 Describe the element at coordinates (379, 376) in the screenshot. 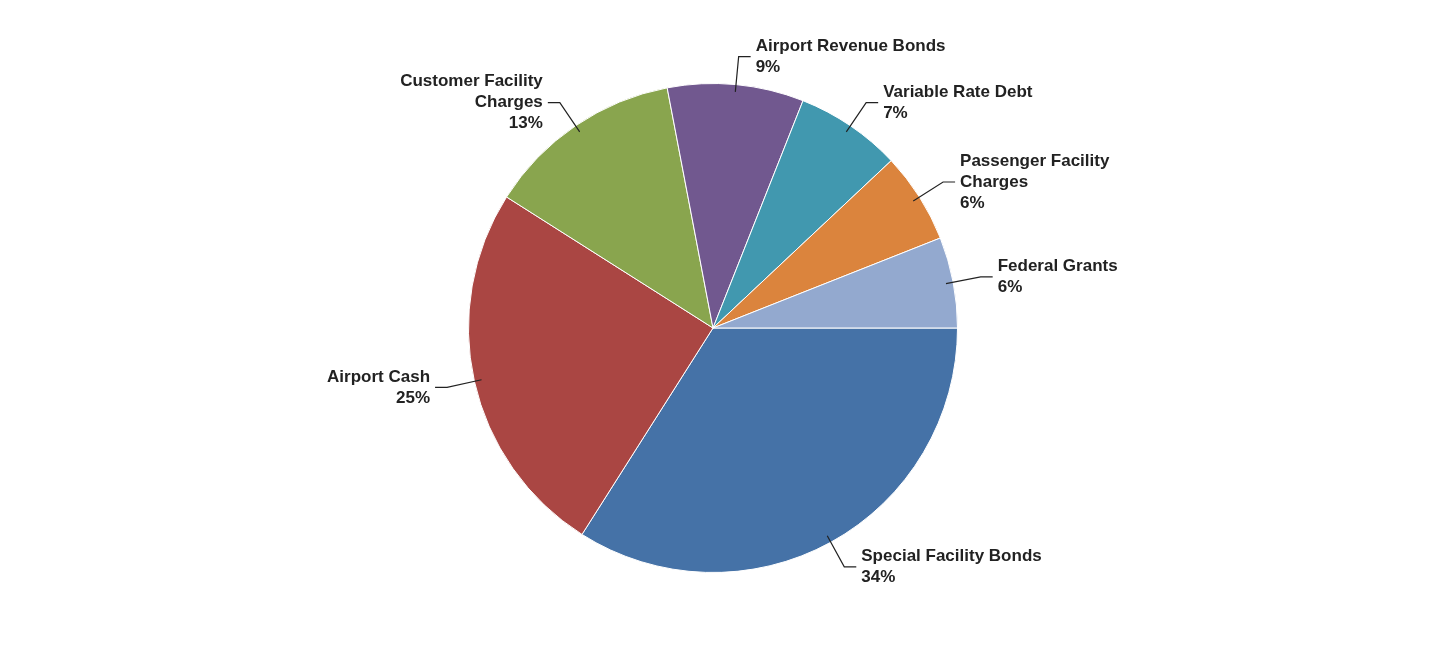

I see `slice-label: Airport Cash` at that location.